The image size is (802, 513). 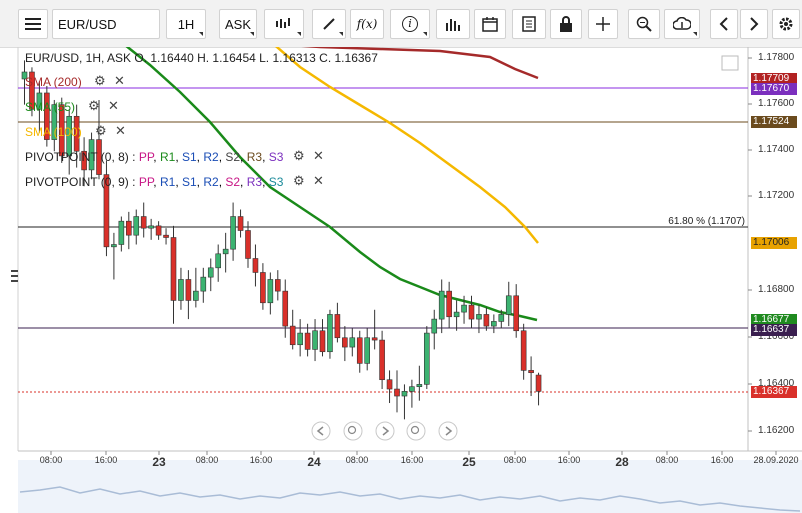 I want to click on drawing-tool-button, so click(x=329, y=24).